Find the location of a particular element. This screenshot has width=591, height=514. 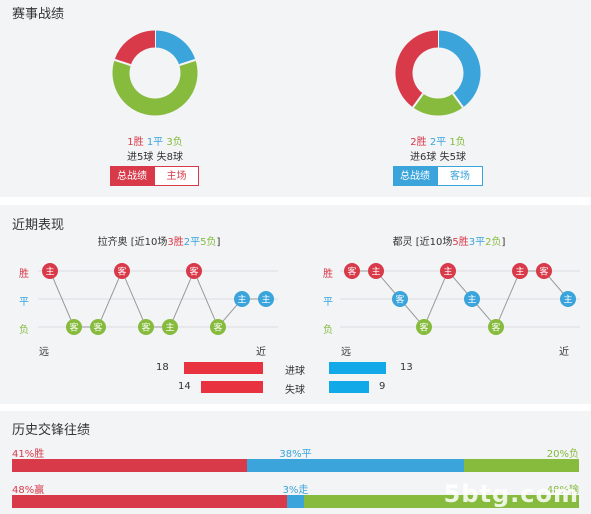

home-recent-header: 拉齐奥 [近10场3胜2平5负] is located at coordinates (159, 242).